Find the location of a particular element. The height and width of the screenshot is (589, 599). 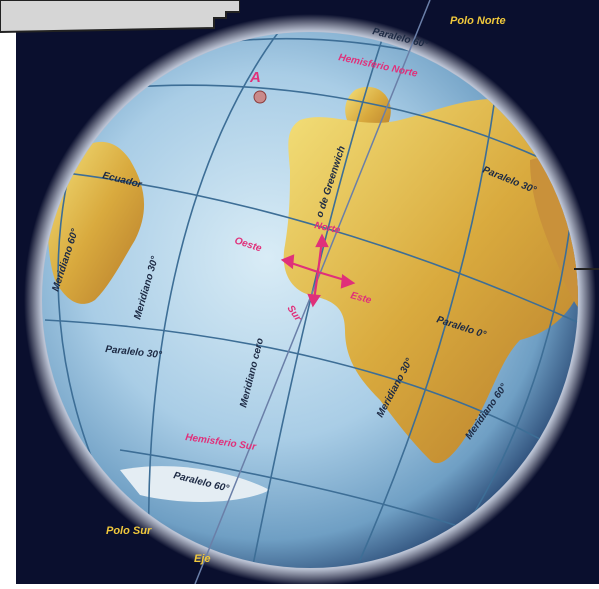

label-norte: Norte is located at coordinates (327, 228).